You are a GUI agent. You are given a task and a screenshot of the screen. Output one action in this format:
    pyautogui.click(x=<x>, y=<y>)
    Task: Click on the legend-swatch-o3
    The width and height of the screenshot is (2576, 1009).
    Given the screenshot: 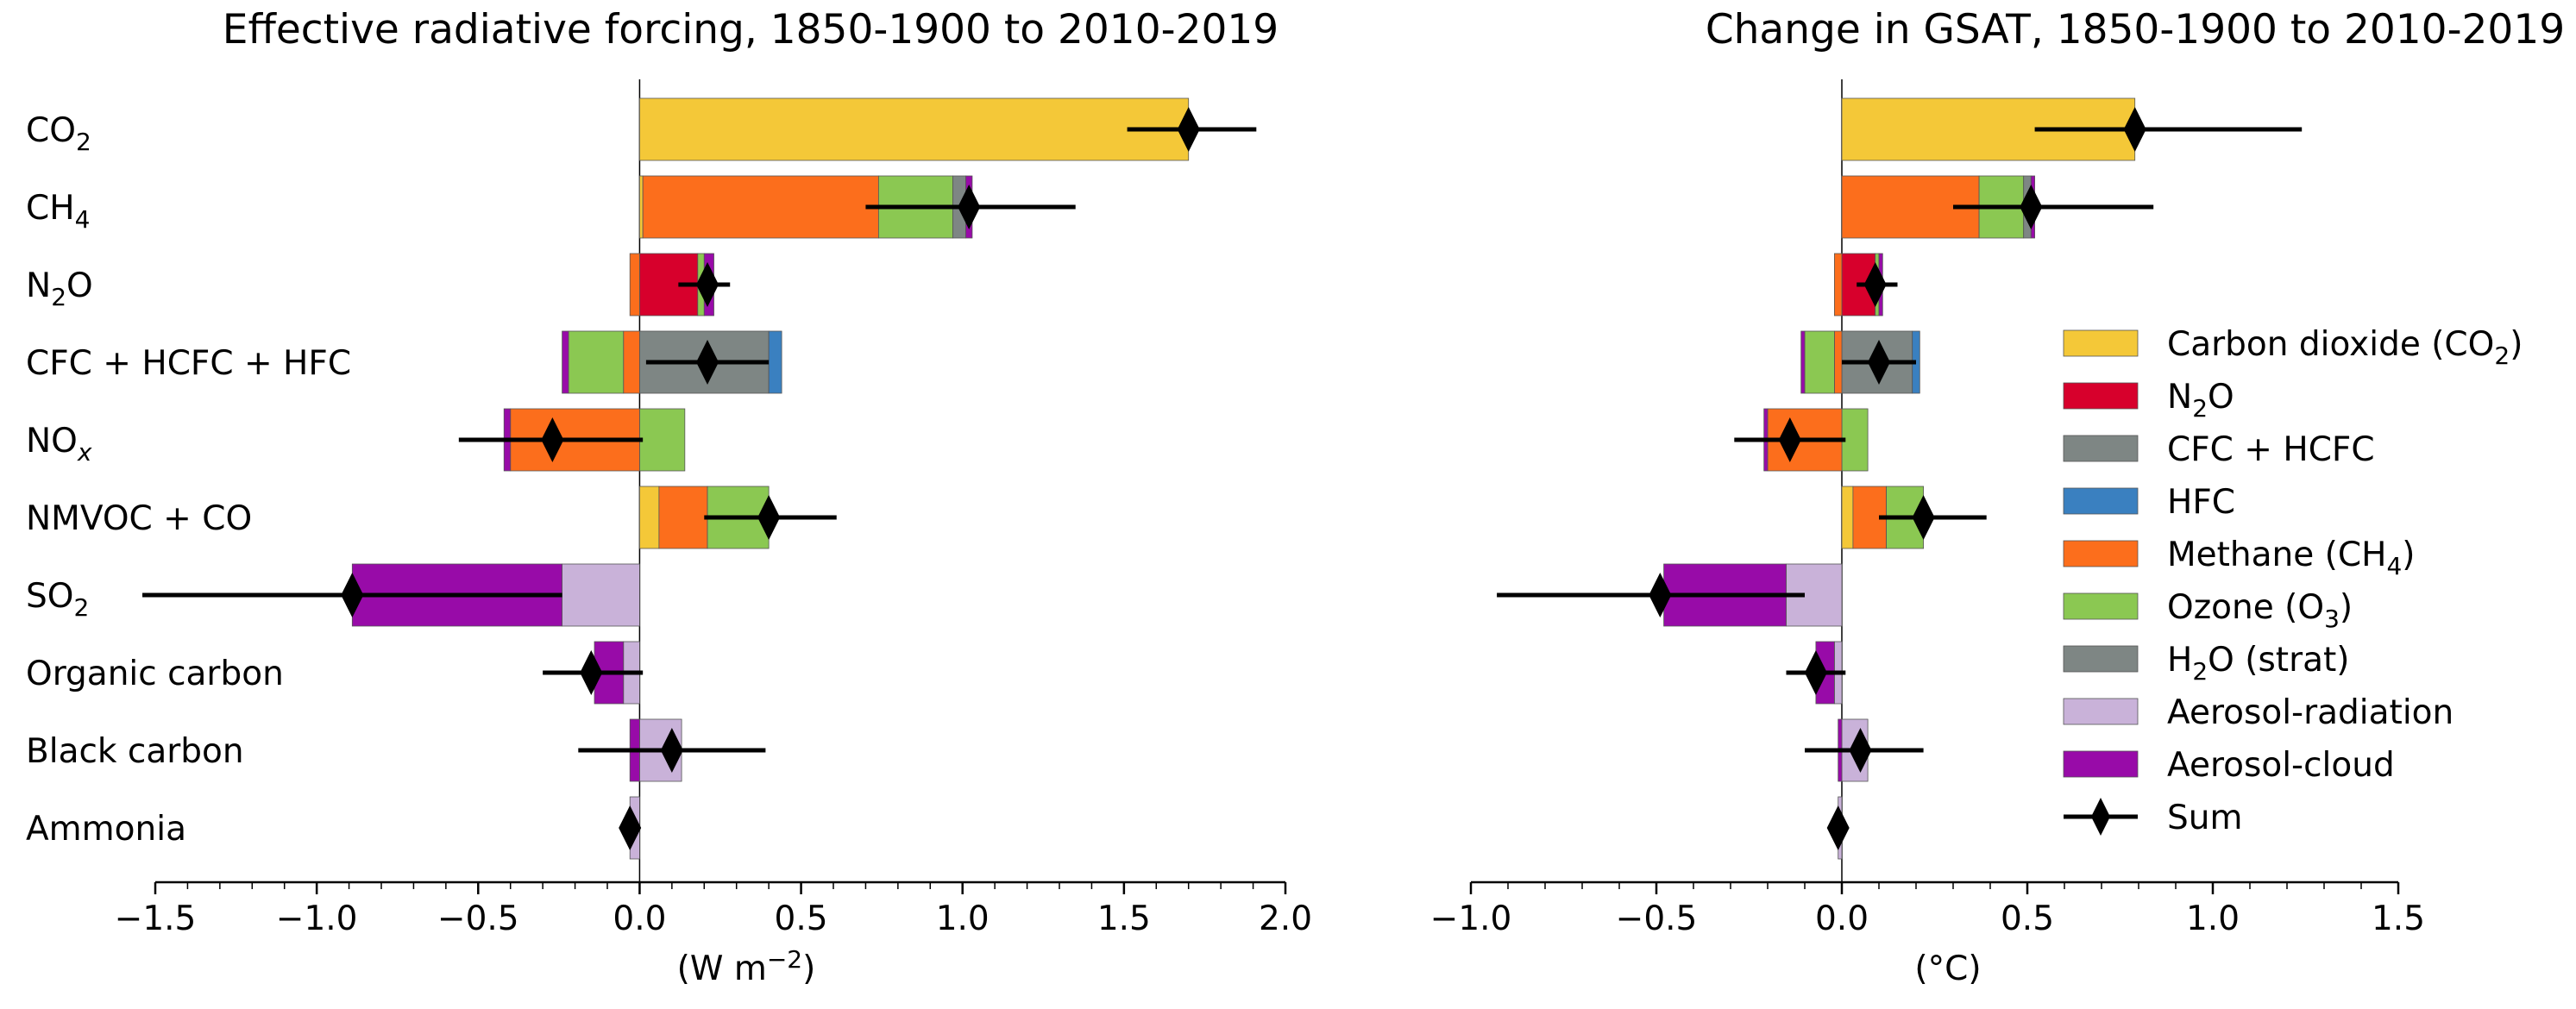 What is the action you would take?
    pyautogui.click(x=2101, y=606)
    